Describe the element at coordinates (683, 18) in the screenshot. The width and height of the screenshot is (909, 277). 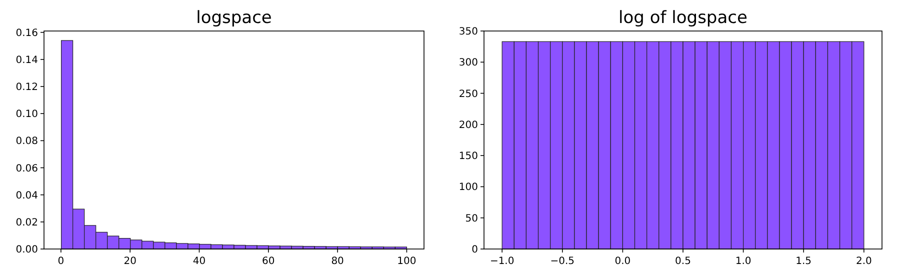
I see `chart-title: log of logspace` at that location.